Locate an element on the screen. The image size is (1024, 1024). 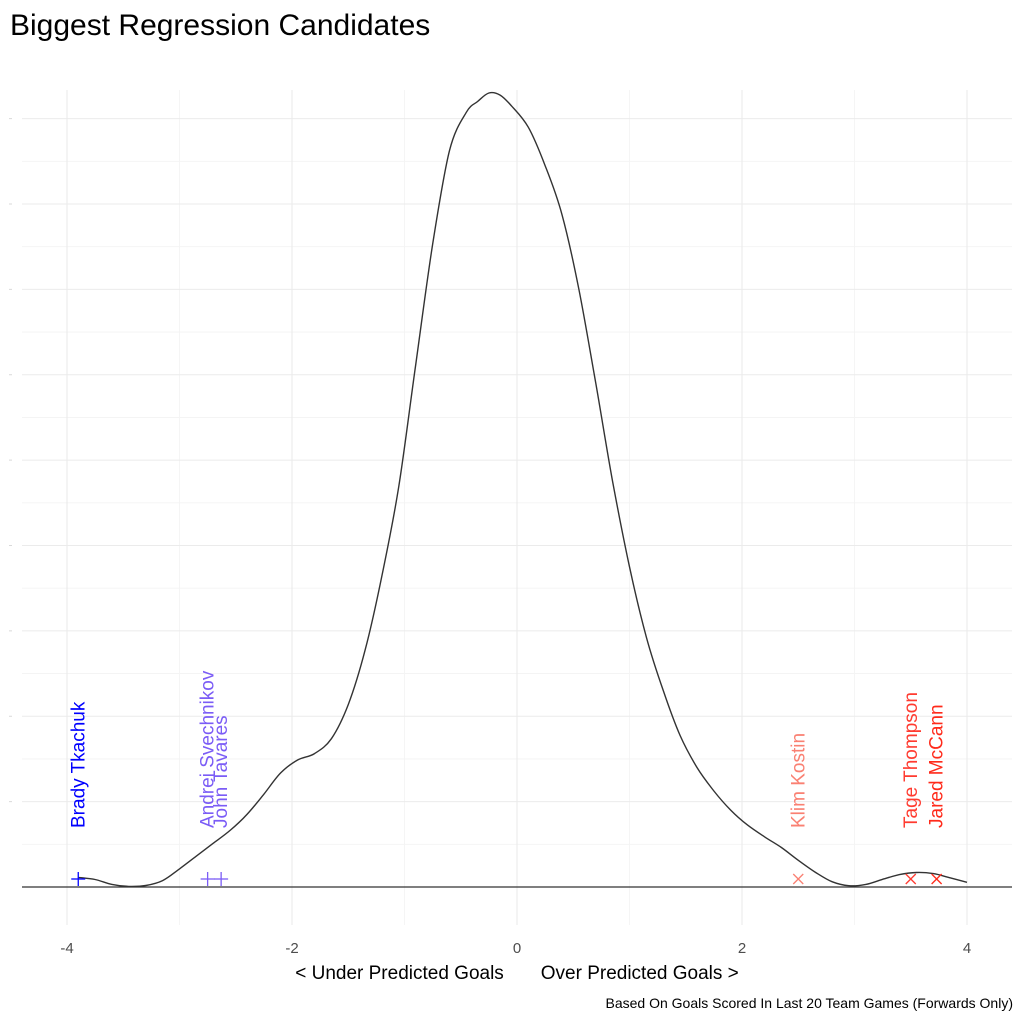
x-tick-label: 4 is located at coordinates (967, 948).